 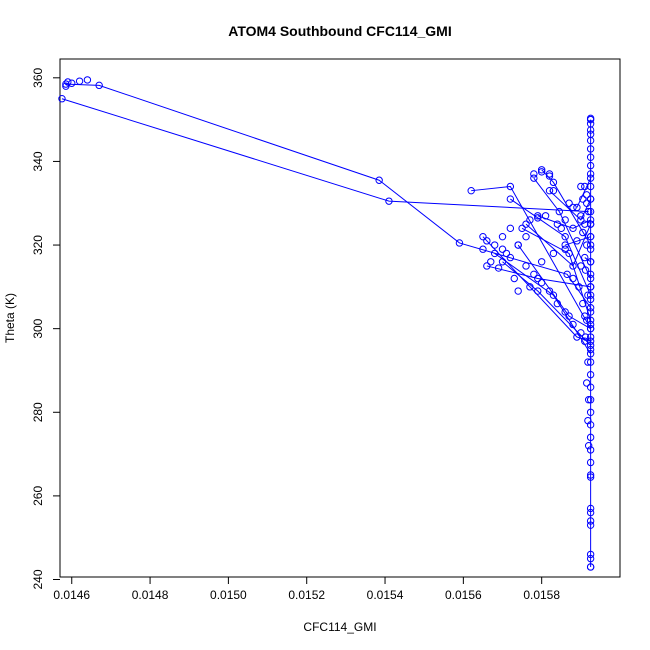 What do you see at coordinates (71, 595) in the screenshot?
I see `x-tick-label: 0.0146` at bounding box center [71, 595].